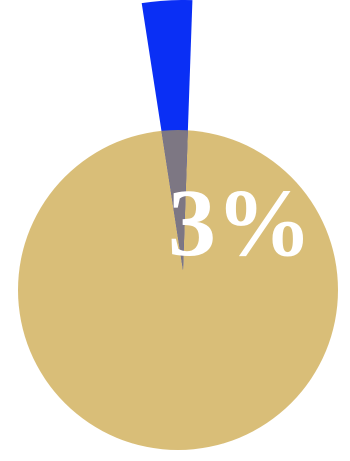  Describe the element at coordinates (240, 222) in the screenshot. I see `slice-label-percent: 3%` at that location.